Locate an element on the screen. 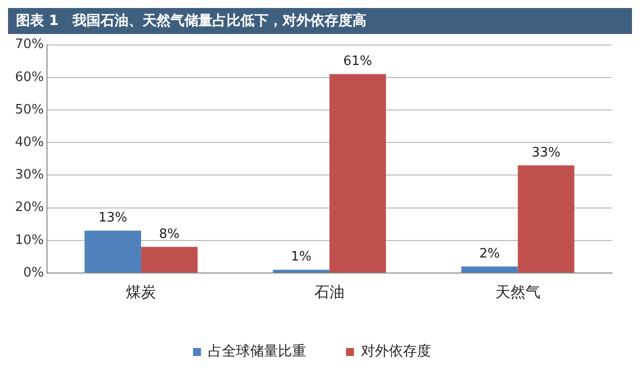 This screenshot has height=377, width=640. data-label: 8% is located at coordinates (169, 234).